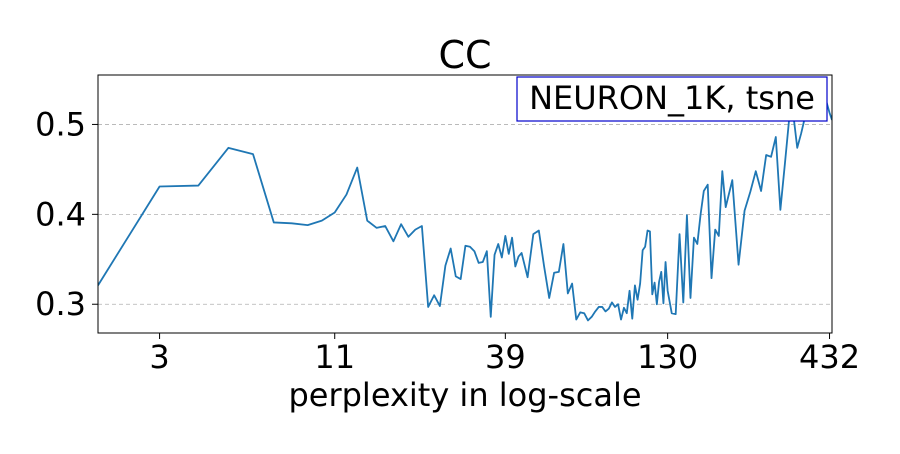 Image resolution: width=900 pixels, height=454 pixels. I want to click on annotation-box: NEURON_1K, tsne, so click(672, 99).